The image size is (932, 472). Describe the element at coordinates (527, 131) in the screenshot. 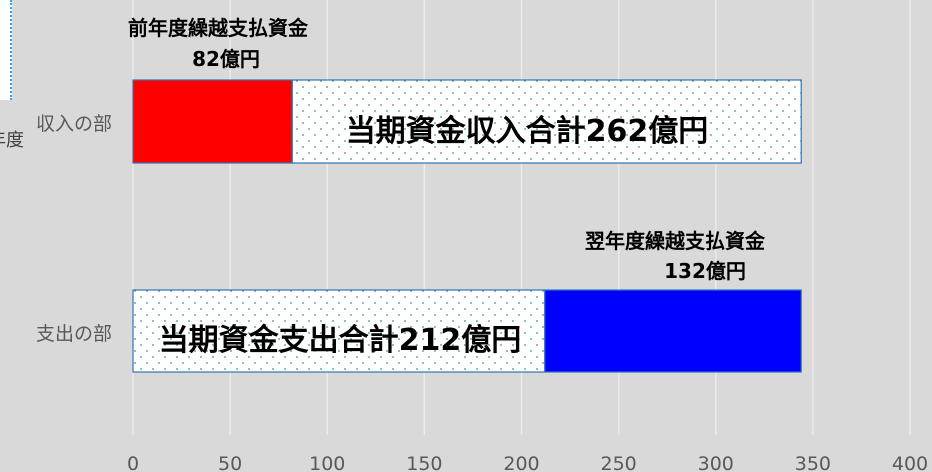

I see `annotation-total-income: 当期資金収入合計262億円` at that location.